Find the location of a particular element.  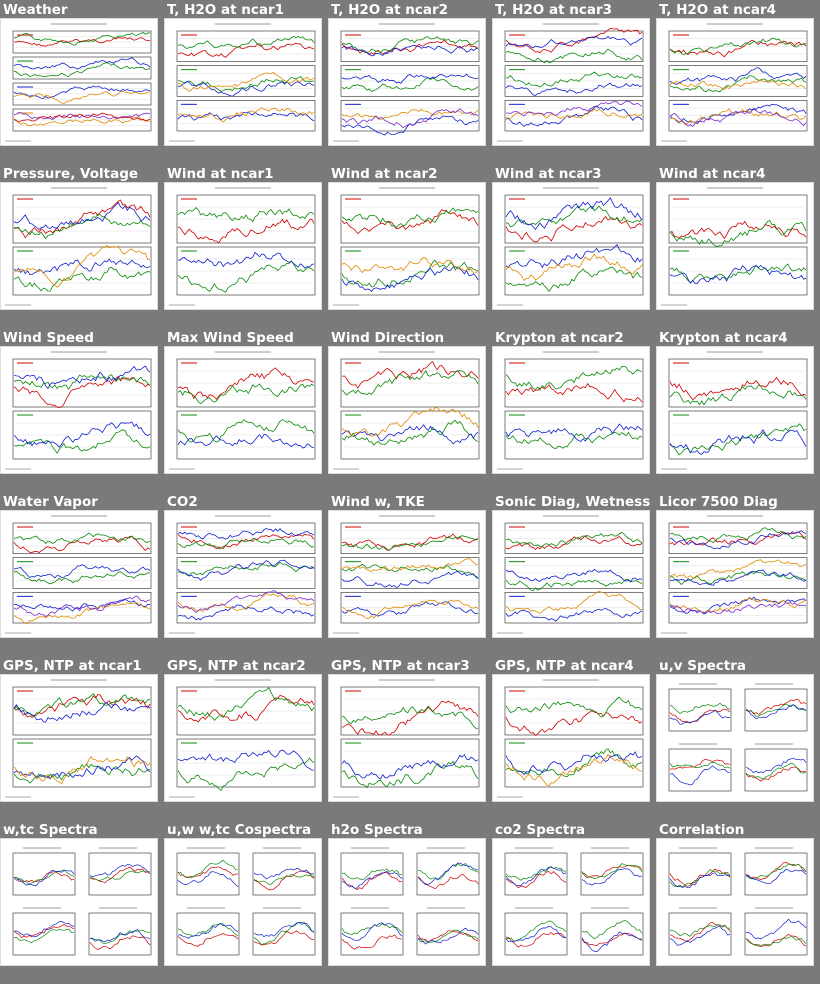

plot-title: Krypton at ncar2 is located at coordinates (559, 338).